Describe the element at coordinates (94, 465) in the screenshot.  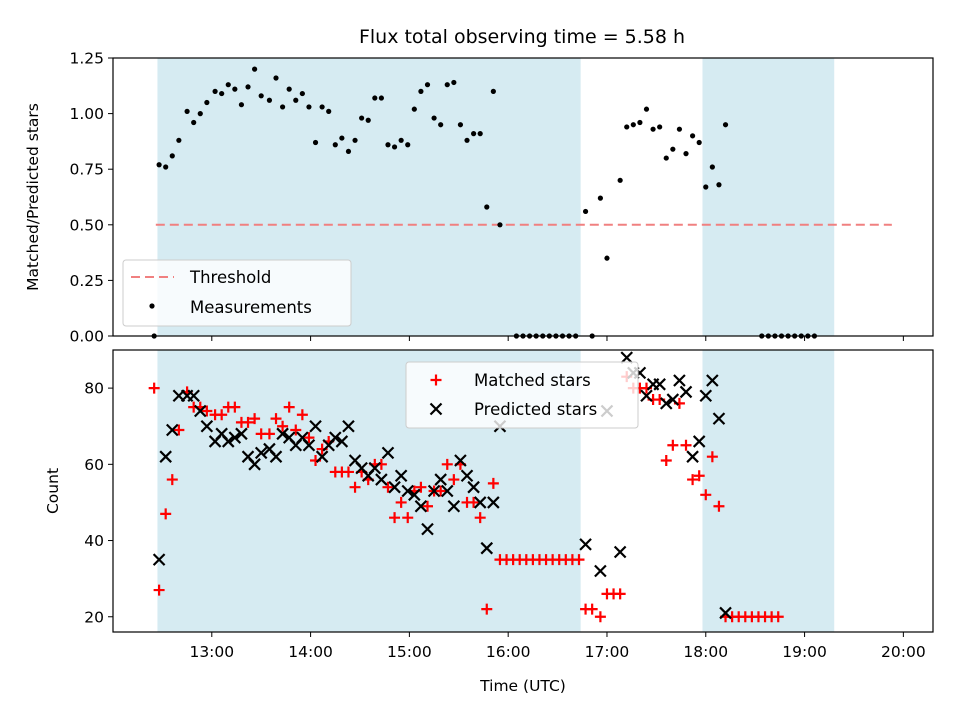
I see `bottom-y-tick-label: 60` at that location.